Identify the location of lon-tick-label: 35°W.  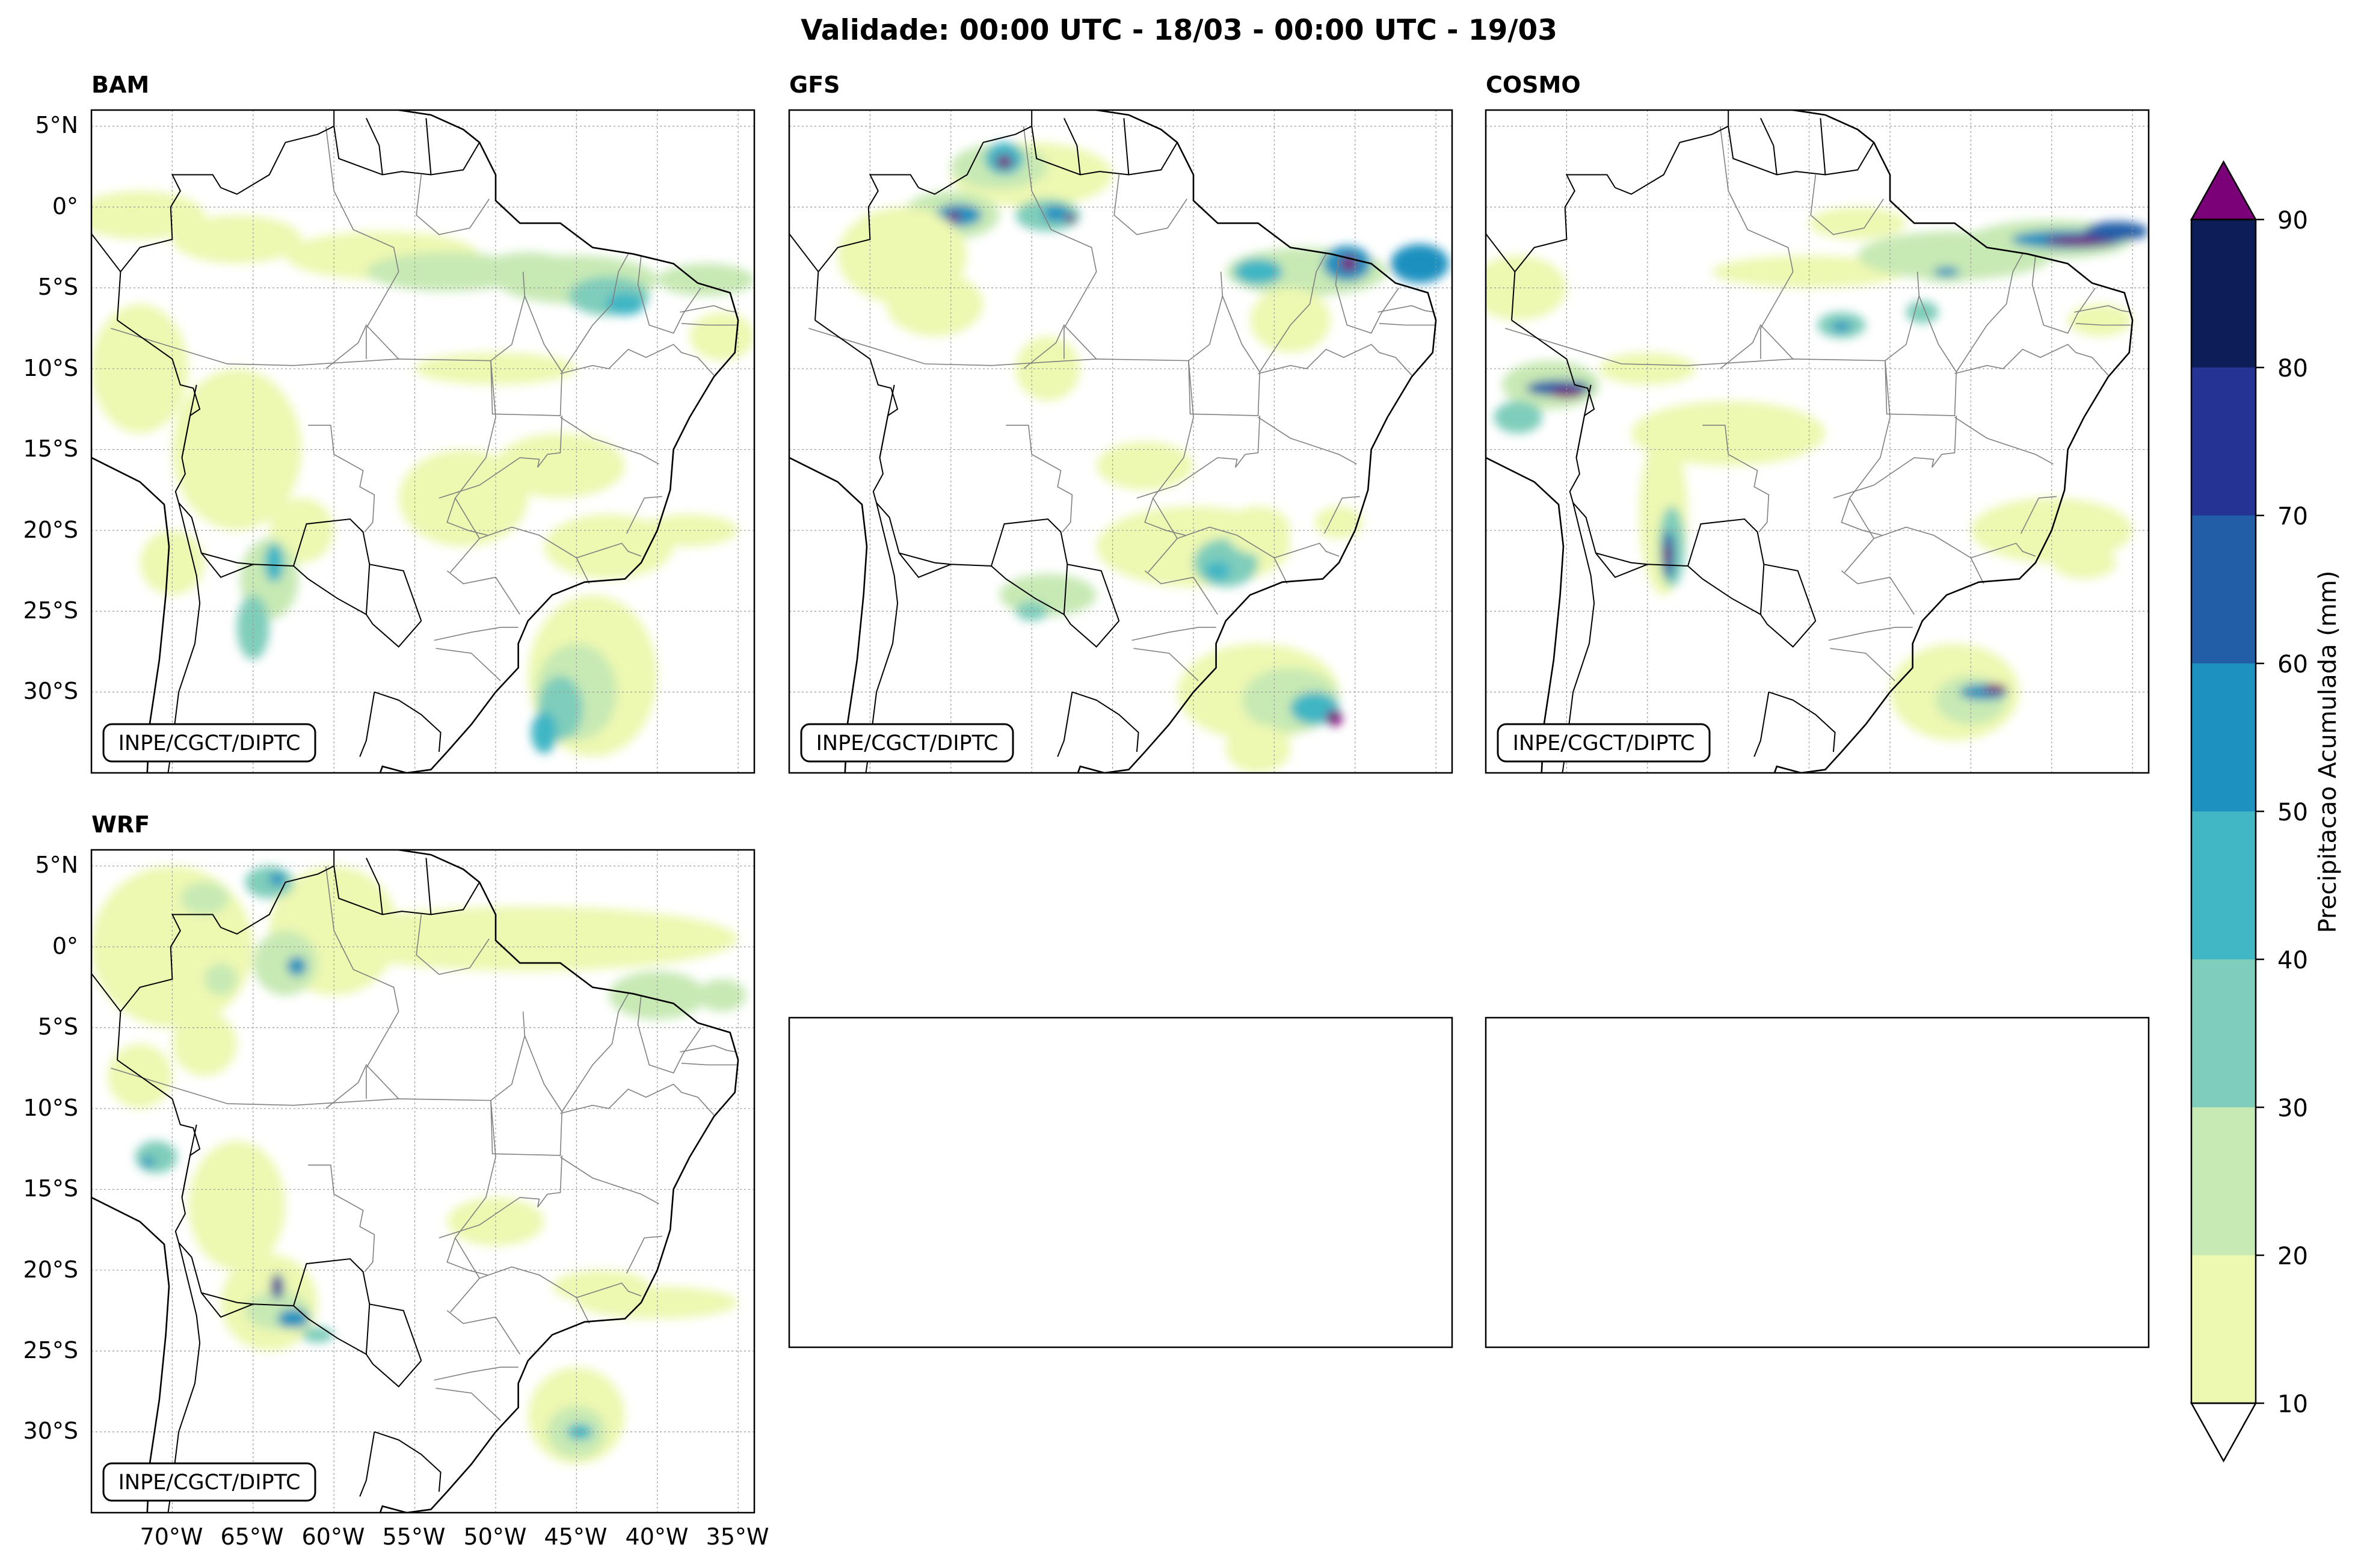
(738, 1537).